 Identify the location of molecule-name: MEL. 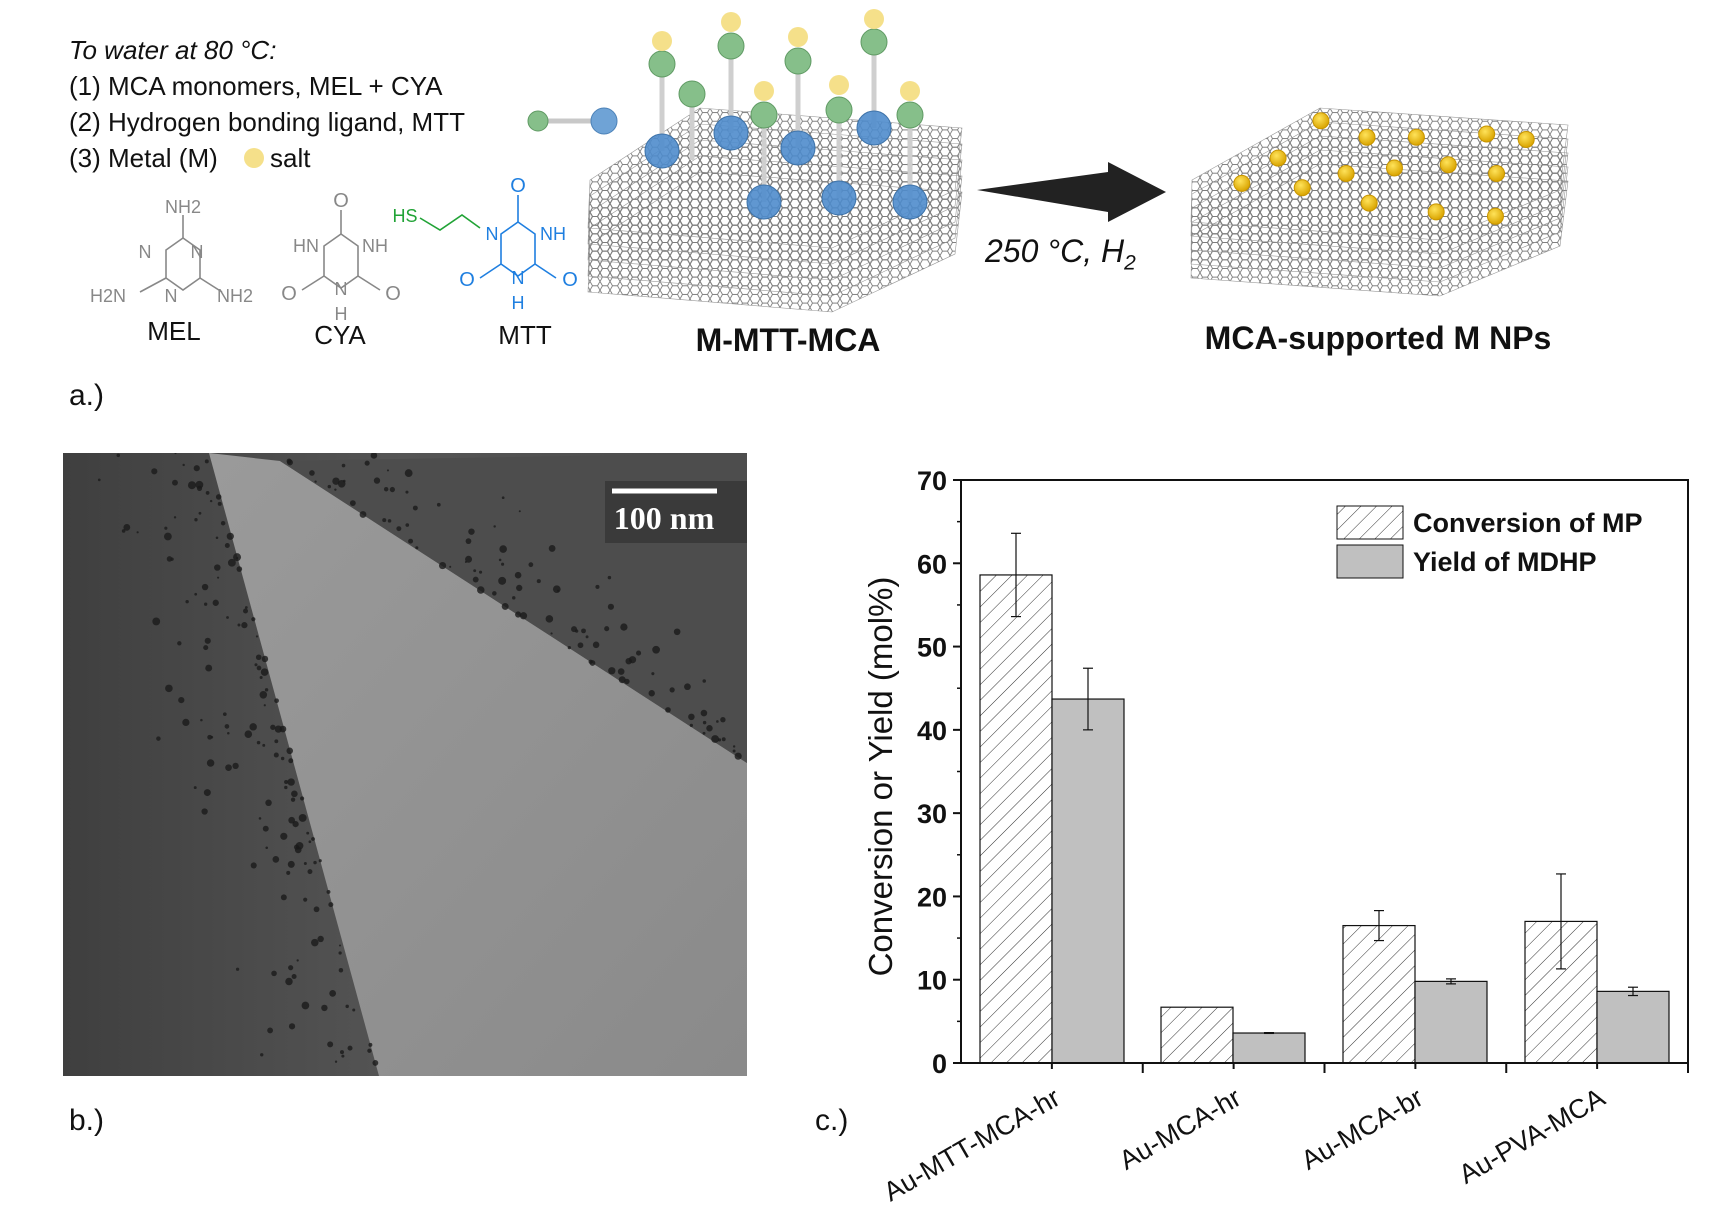
(173, 331).